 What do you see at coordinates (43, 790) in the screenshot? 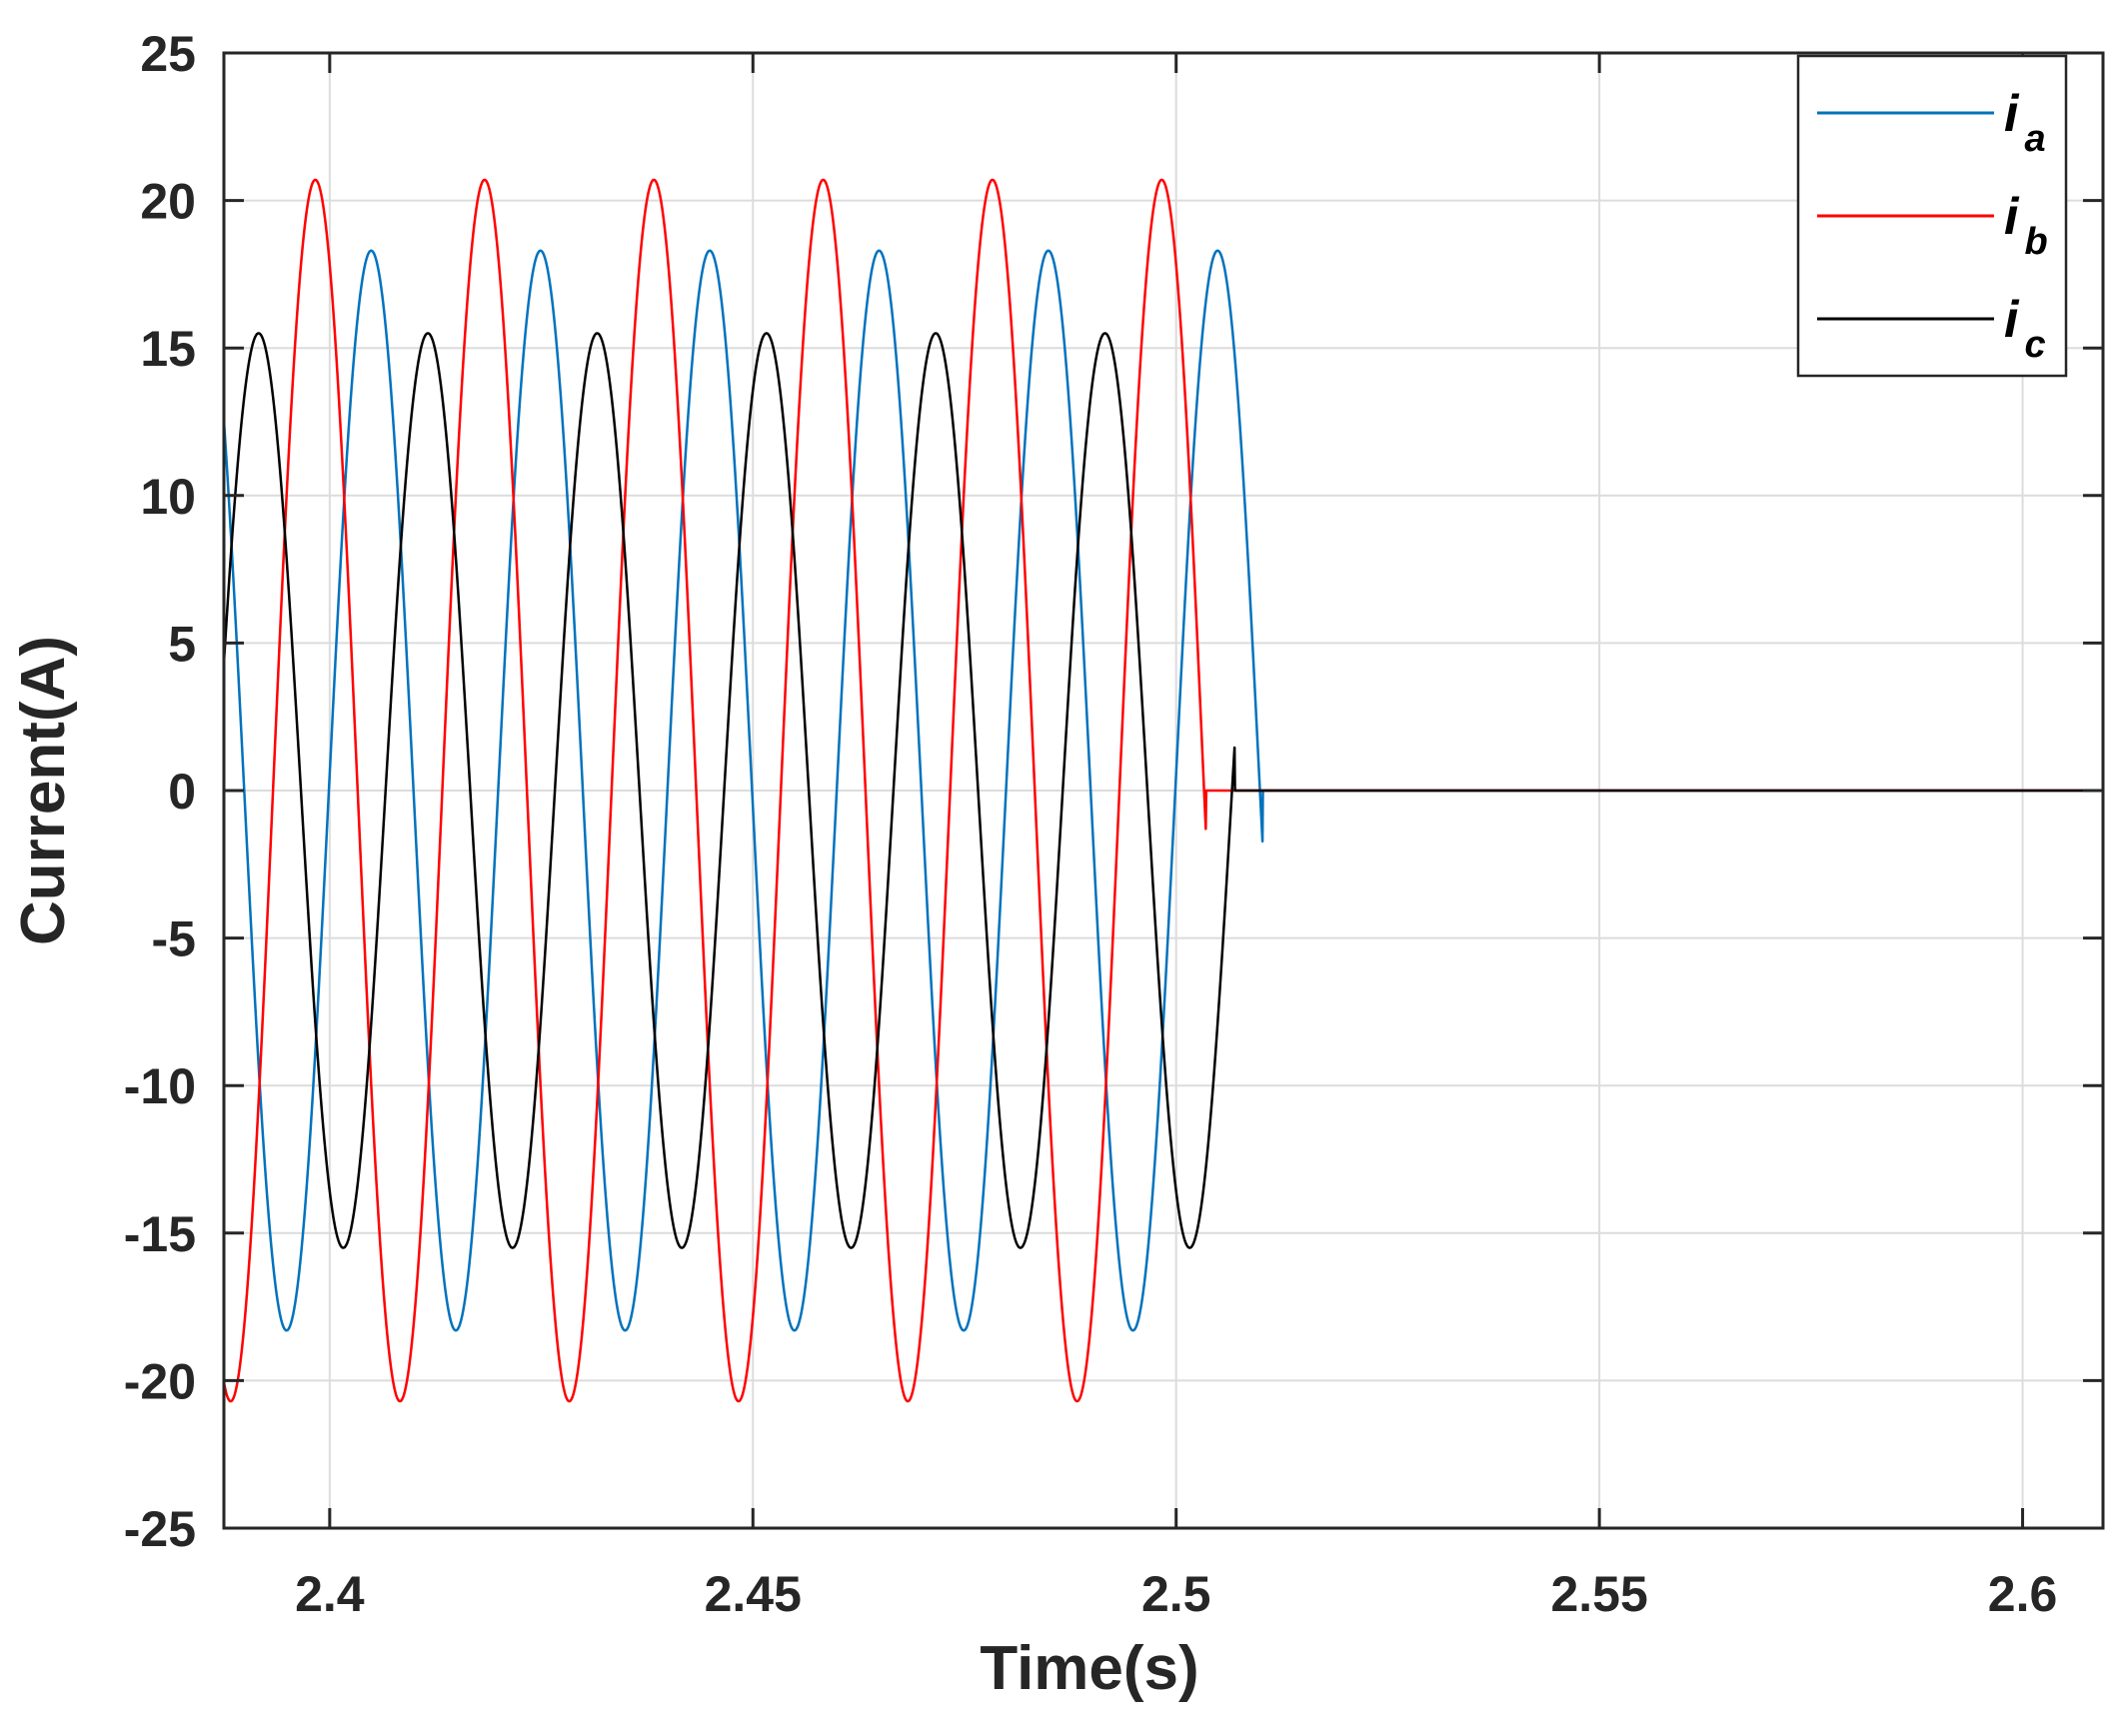
I see `y-axis-title: Current(A)` at bounding box center [43, 790].